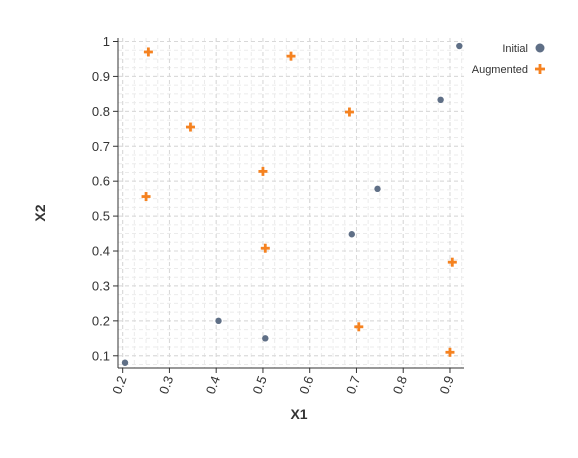 The height and width of the screenshot is (458, 578). Describe the element at coordinates (298, 414) in the screenshot. I see `x-axis-label: X1` at that location.